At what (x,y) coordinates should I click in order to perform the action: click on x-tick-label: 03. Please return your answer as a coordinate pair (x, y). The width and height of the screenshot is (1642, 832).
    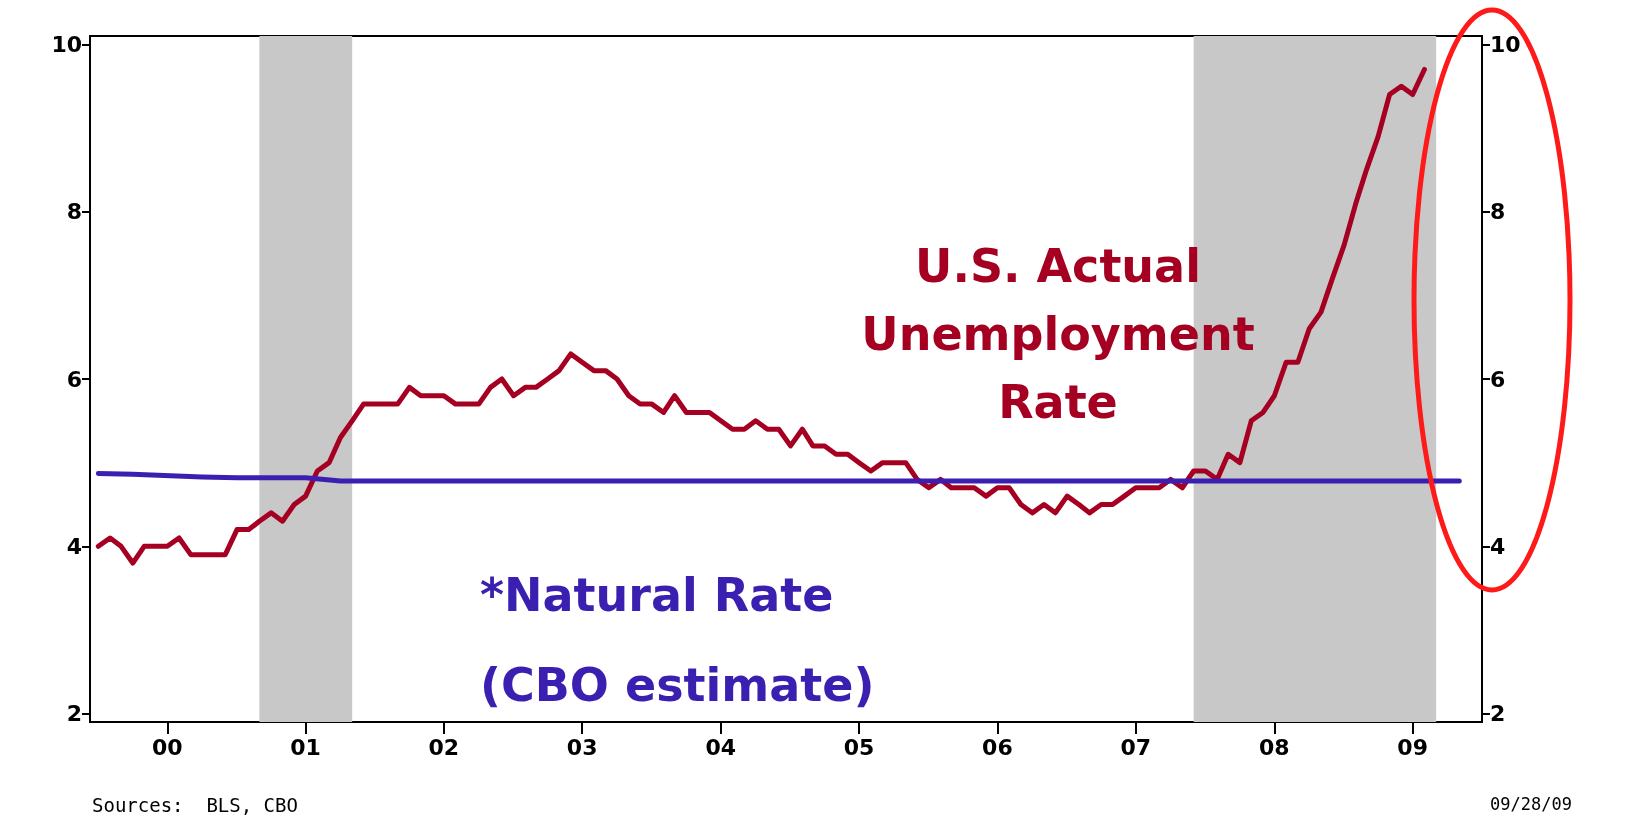
    Looking at the image, I should click on (582, 747).